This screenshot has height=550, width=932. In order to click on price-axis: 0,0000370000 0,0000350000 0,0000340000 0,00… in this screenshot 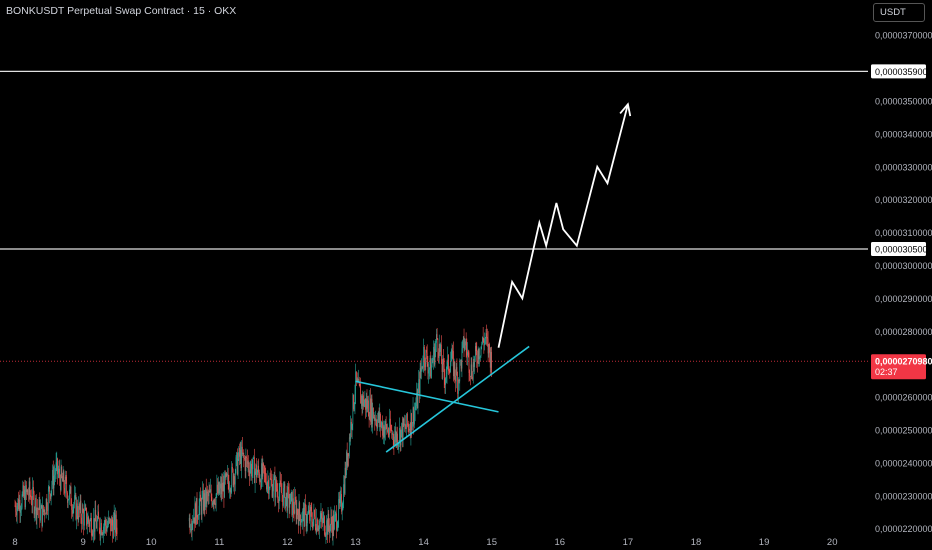, I will do `click(903, 283)`.